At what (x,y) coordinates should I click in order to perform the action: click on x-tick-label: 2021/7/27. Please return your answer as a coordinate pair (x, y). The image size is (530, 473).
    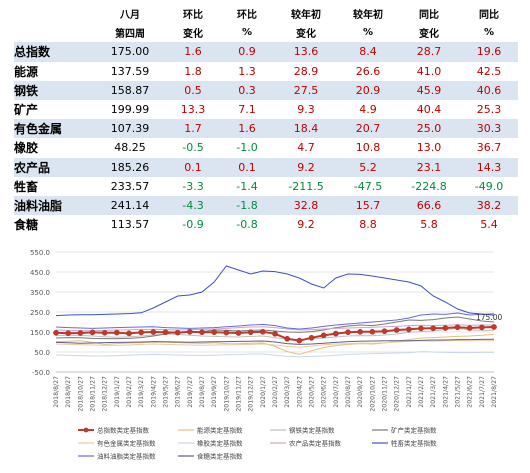
    Looking at the image, I should click on (482, 392).